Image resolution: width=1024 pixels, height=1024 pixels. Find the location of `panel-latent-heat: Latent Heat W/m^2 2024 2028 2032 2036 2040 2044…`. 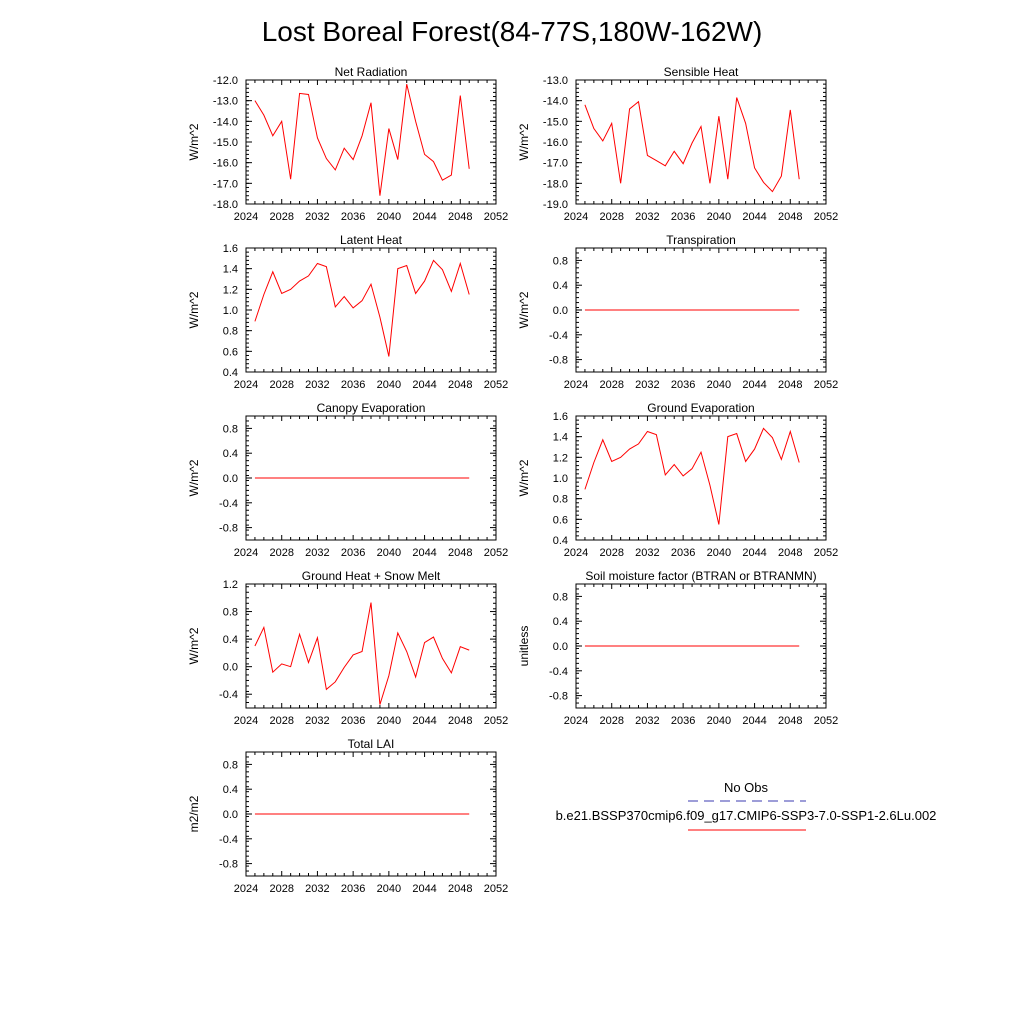

panel-latent-heat: Latent Heat W/m^2 2024 2028 2032 2036 2040 2044… is located at coordinates (347, 312).